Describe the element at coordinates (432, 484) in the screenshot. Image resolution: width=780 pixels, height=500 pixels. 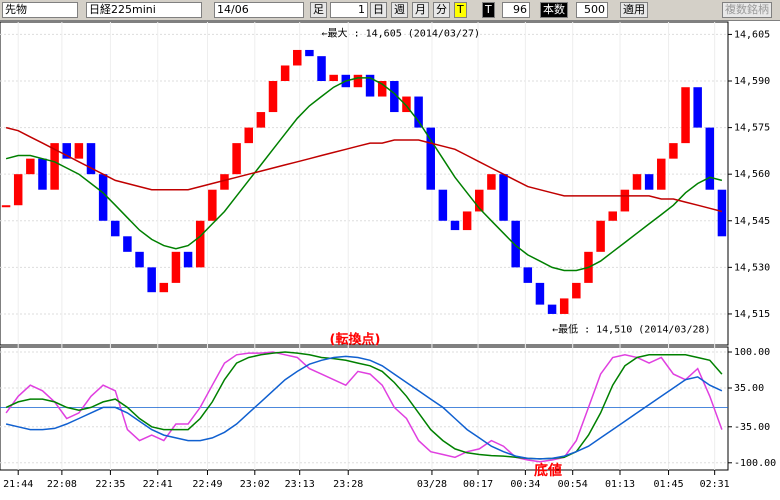
I see `x-tick-label: 03/28` at that location.